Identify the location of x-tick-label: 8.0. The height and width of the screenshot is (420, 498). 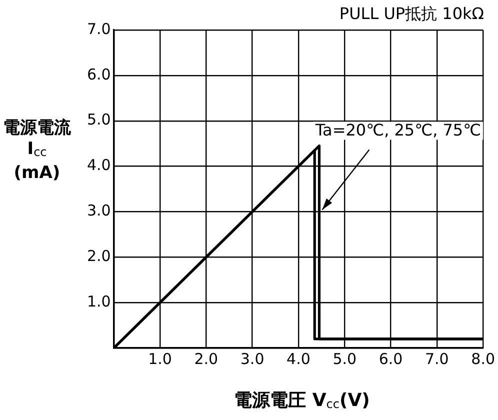
(483, 359).